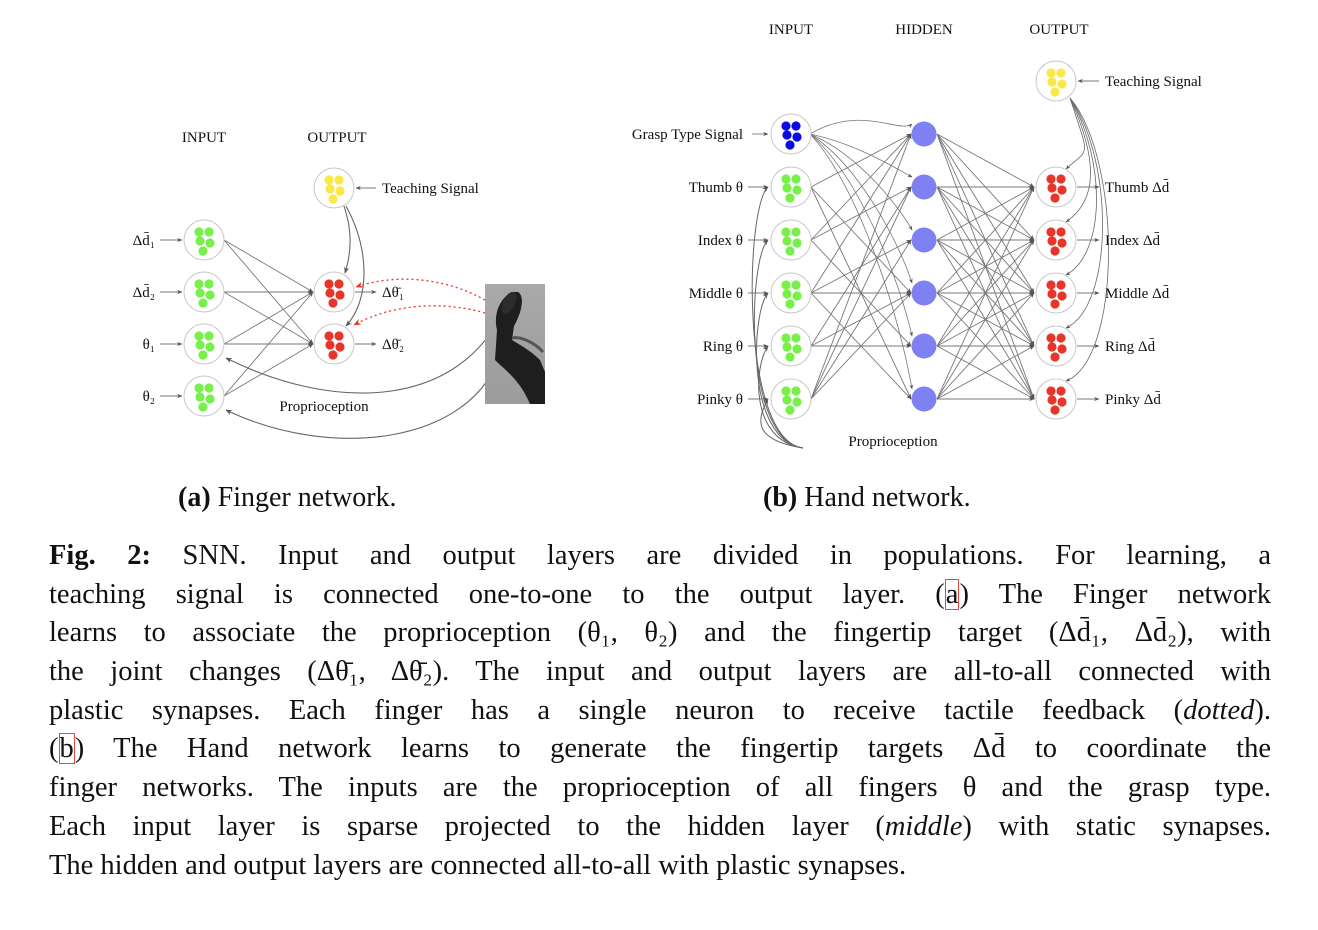 Image resolution: width=1318 pixels, height=930 pixels. What do you see at coordinates (324, 407) in the screenshot?
I see `finger-proprioception-label: Proprioception` at bounding box center [324, 407].